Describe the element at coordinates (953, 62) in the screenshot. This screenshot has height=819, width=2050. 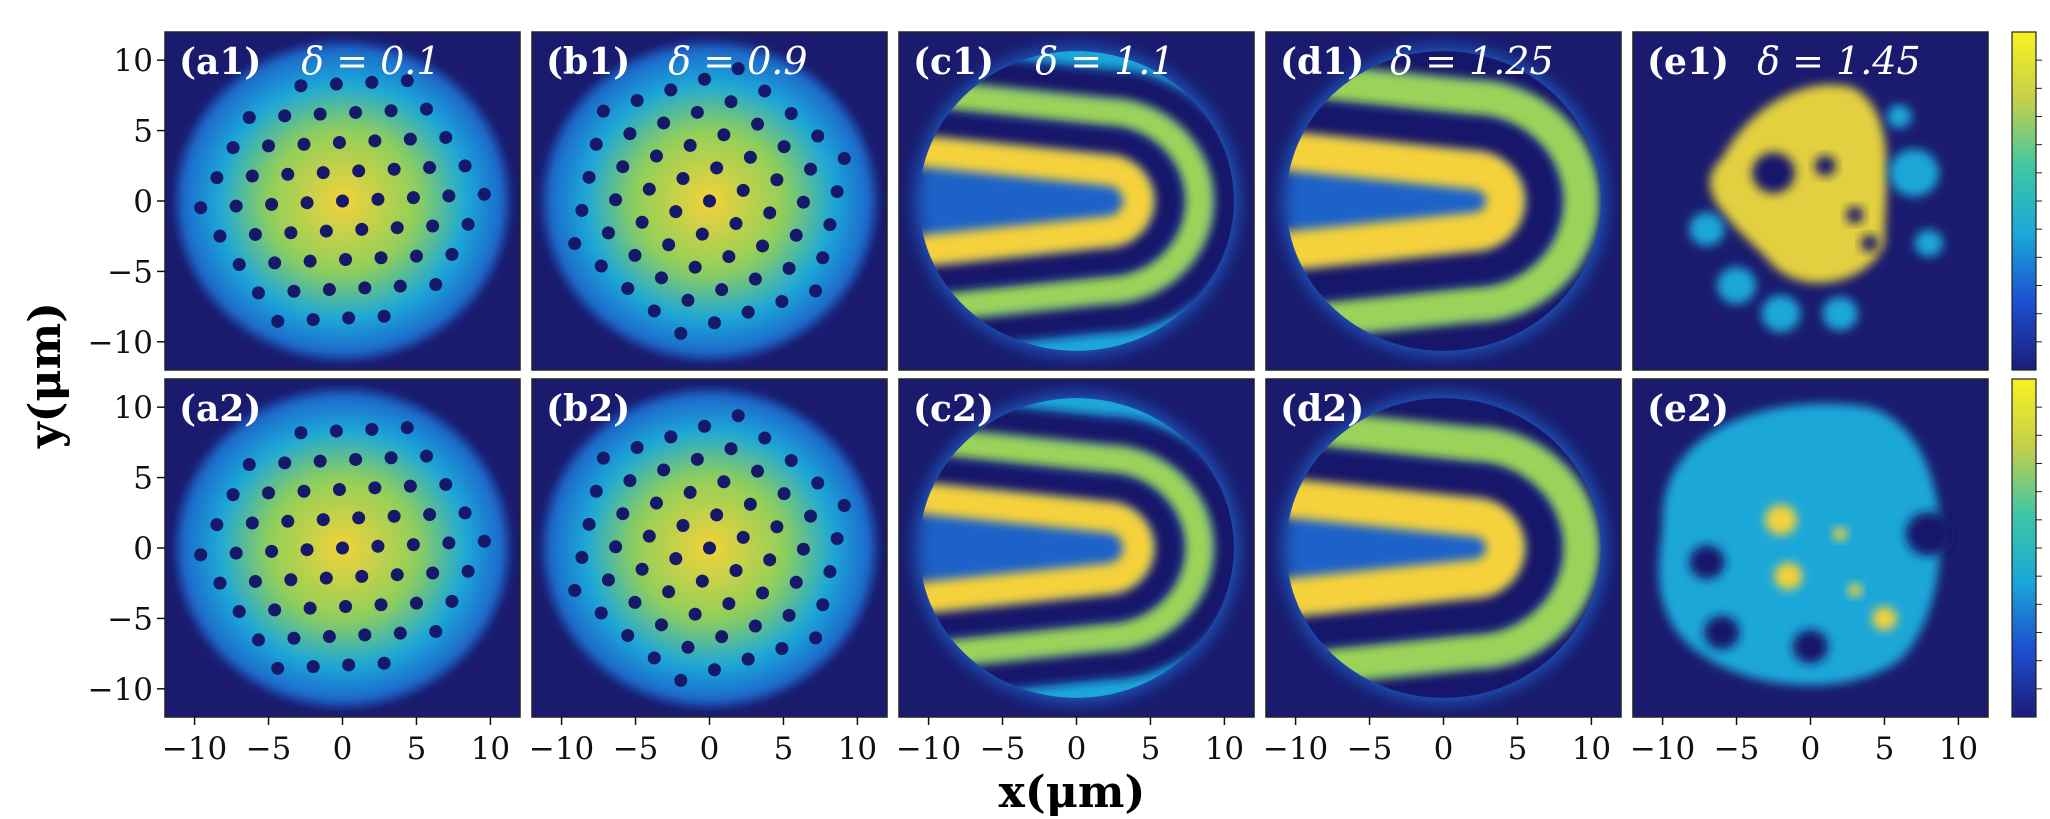
I see `panel-label: (c1)` at that location.